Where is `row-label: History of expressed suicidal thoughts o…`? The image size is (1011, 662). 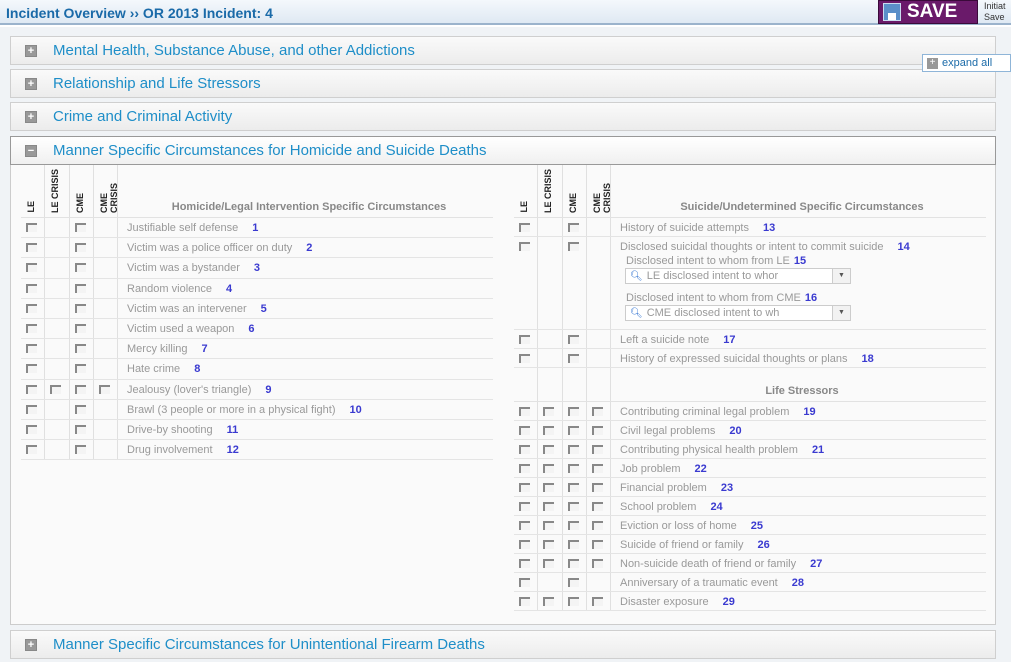
row-label: History of expressed suicidal thoughts o… is located at coordinates (747, 359).